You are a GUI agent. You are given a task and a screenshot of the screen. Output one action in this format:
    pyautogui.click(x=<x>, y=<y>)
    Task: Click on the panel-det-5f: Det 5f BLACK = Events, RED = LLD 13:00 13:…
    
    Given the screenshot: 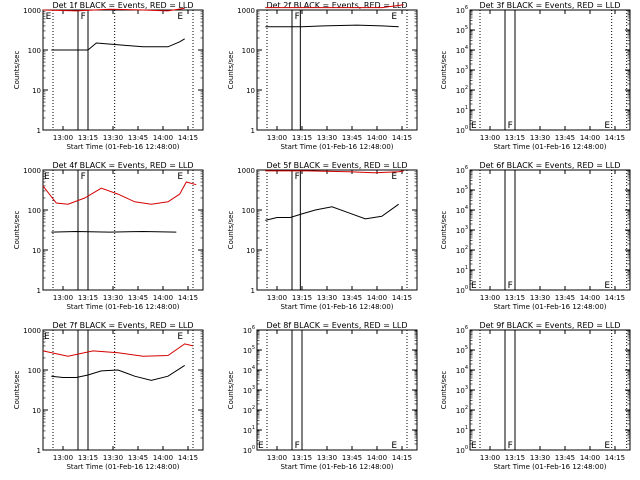 What is the action you would take?
    pyautogui.click(x=322, y=236)
    